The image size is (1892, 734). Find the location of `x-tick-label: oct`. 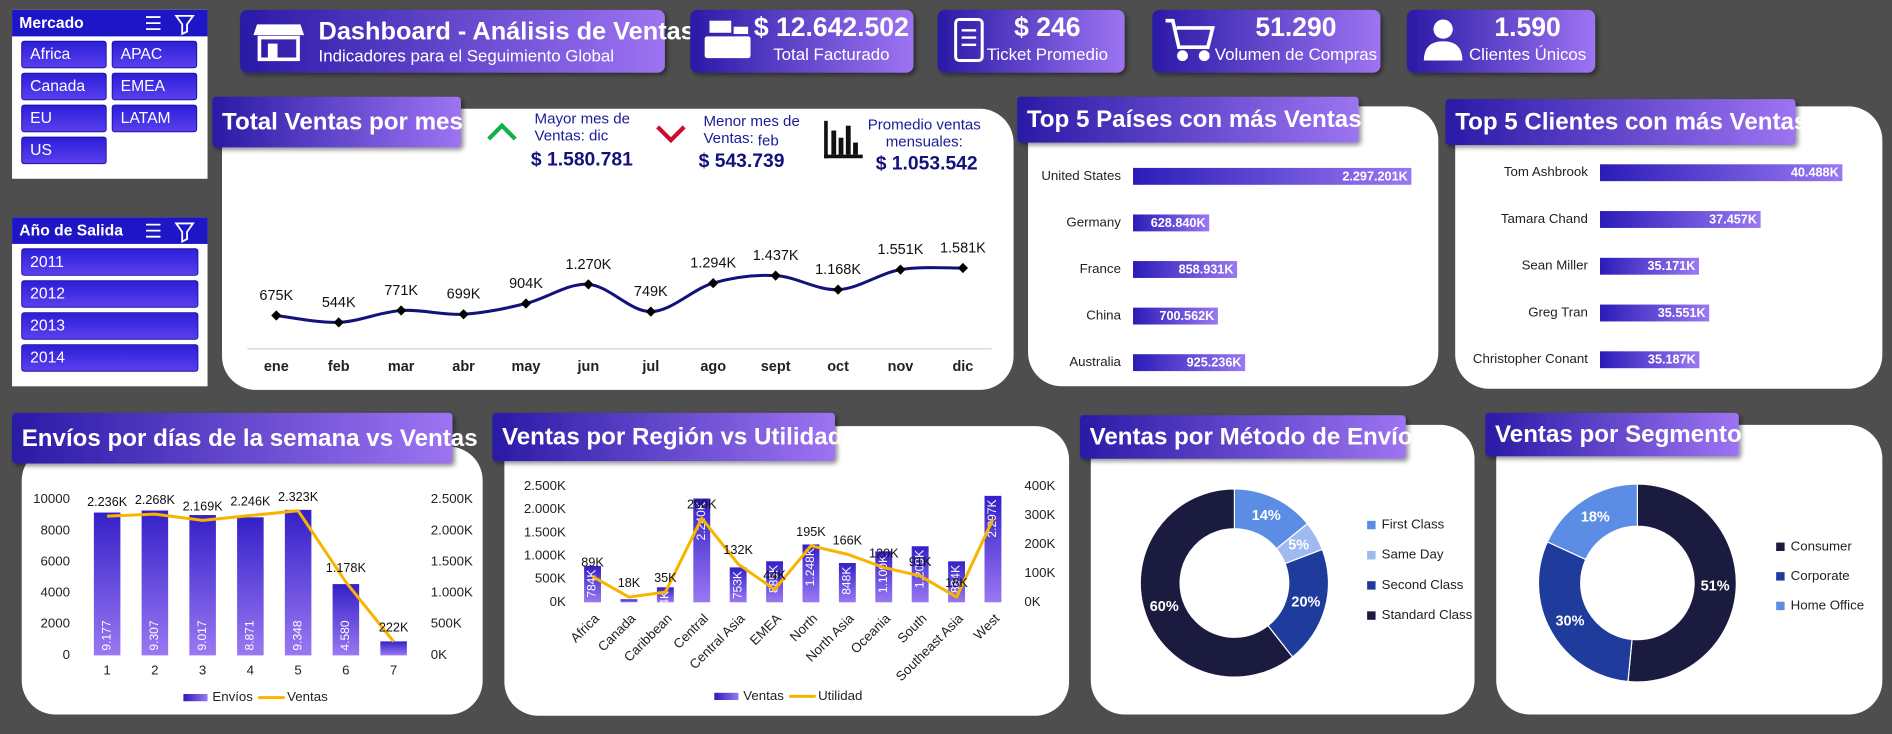

x-tick-label: oct is located at coordinates (838, 367).